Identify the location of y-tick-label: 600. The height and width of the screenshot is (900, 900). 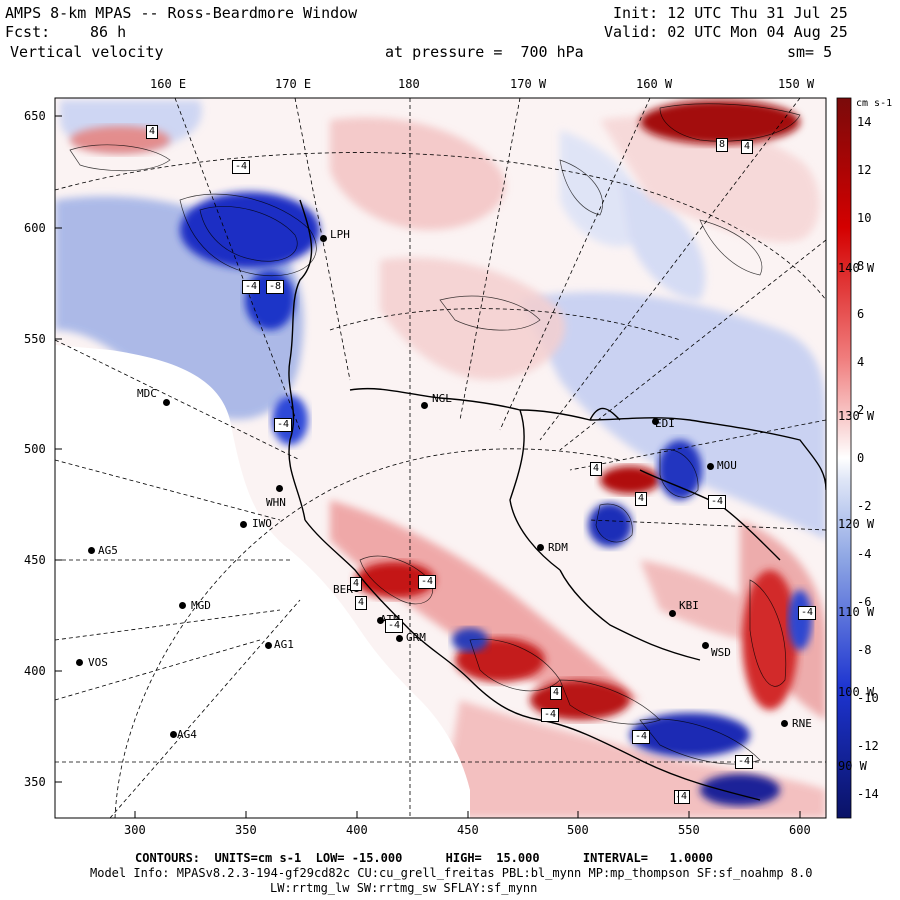
(35, 228).